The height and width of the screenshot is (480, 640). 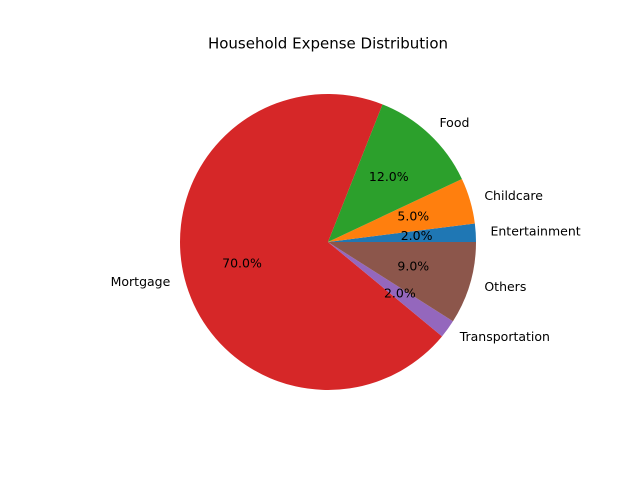 What do you see at coordinates (513, 195) in the screenshot?
I see `slice-label: Childcare` at bounding box center [513, 195].